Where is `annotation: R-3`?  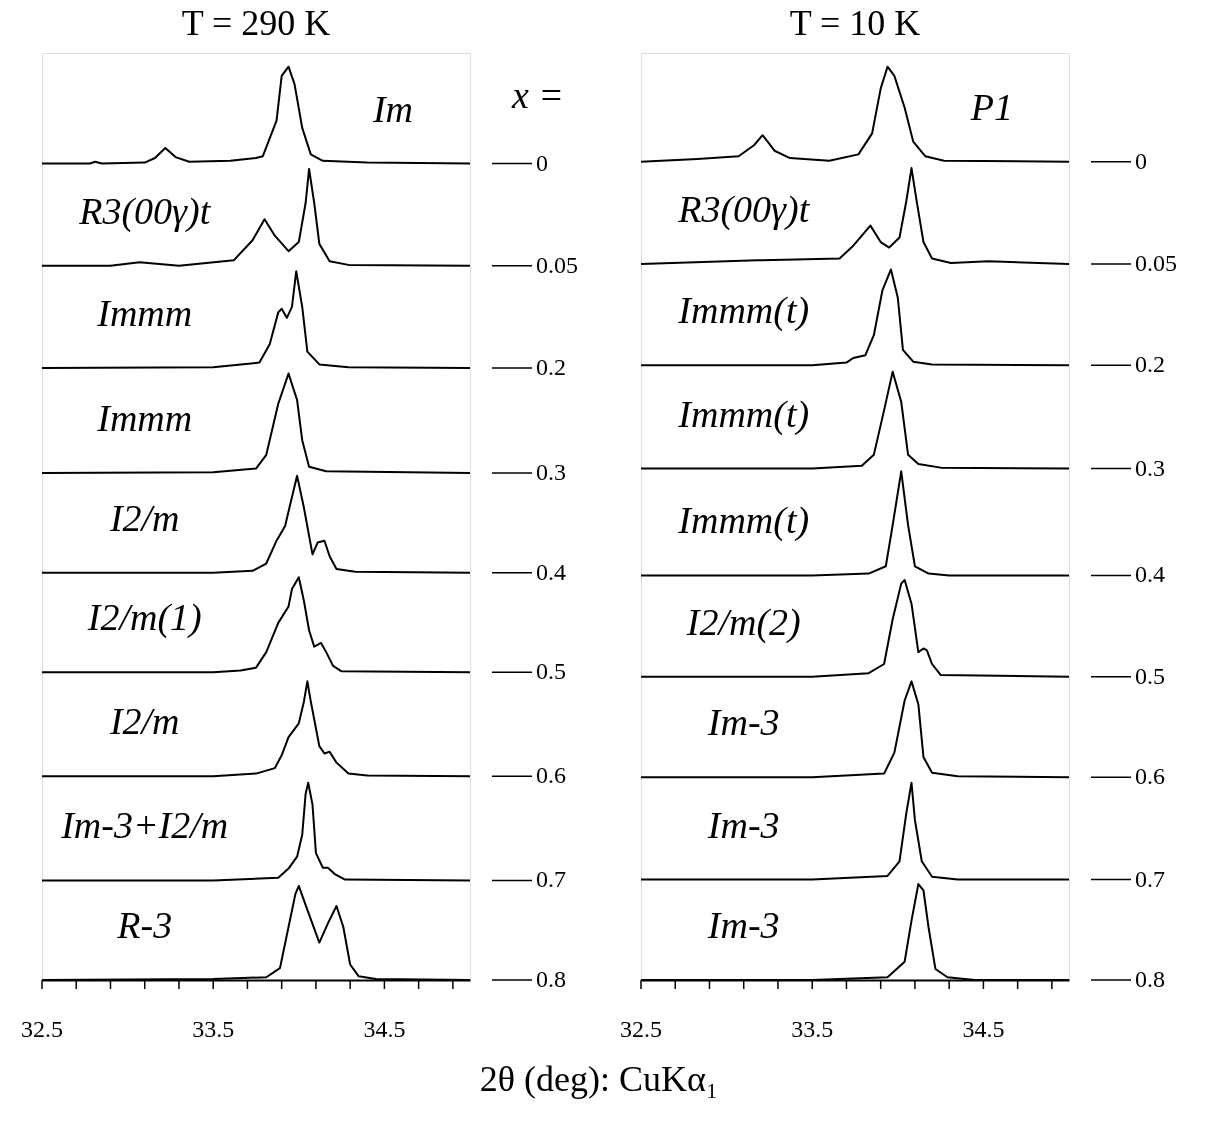 annotation: R-3 is located at coordinates (144, 925).